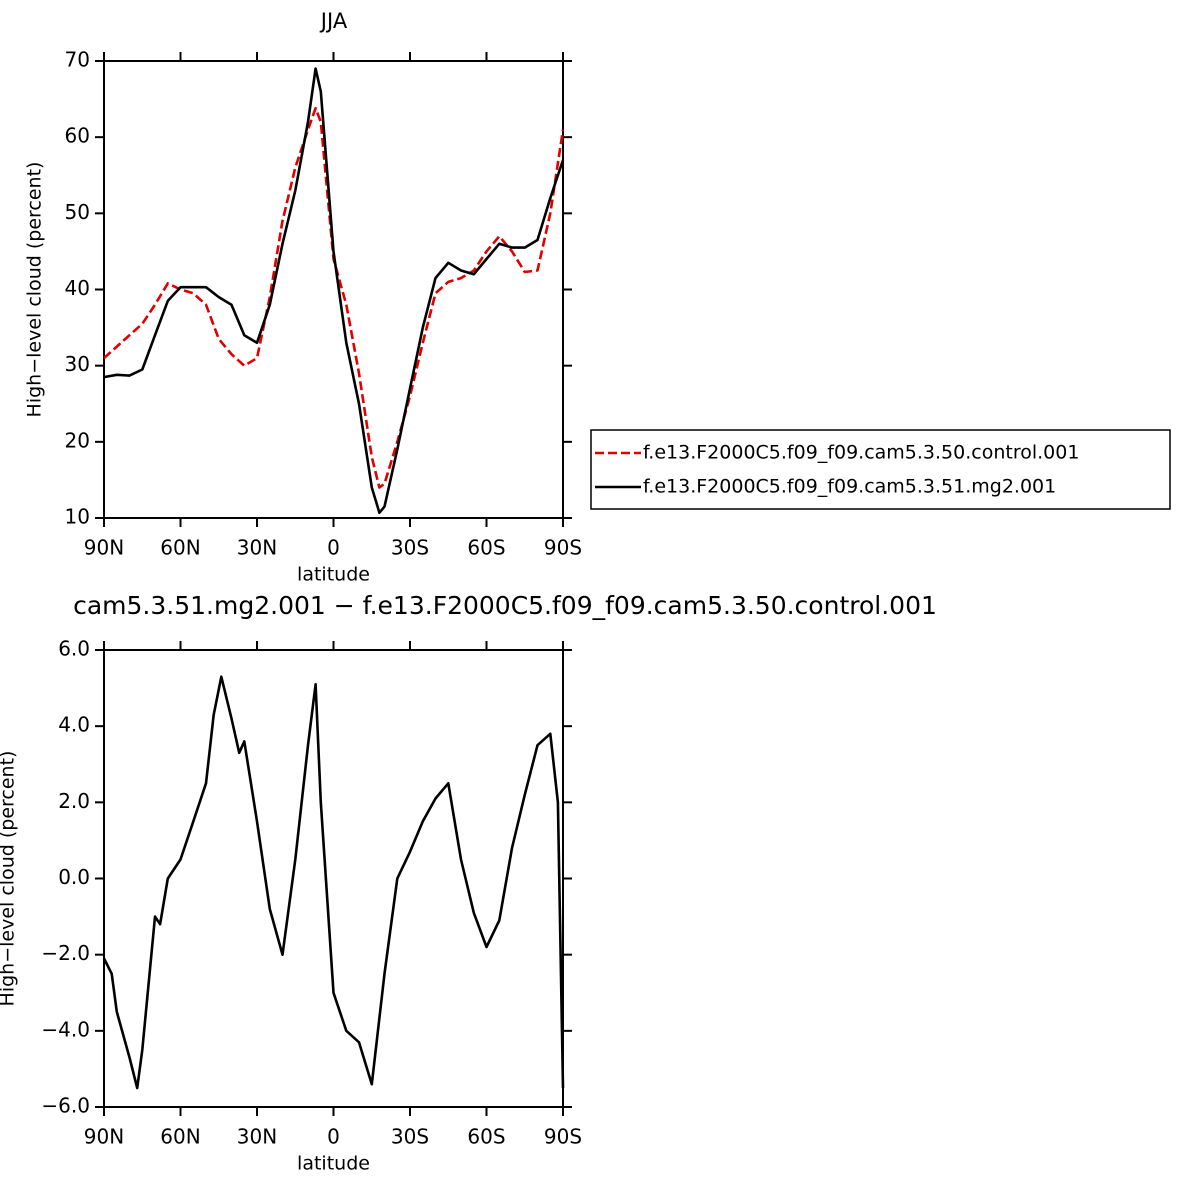 This screenshot has width=1191, height=1191. What do you see at coordinates (849, 487) in the screenshot?
I see `legend-label: f.e13.F2000C5.f09_f09.cam5.3.51.mg2.001` at bounding box center [849, 487].